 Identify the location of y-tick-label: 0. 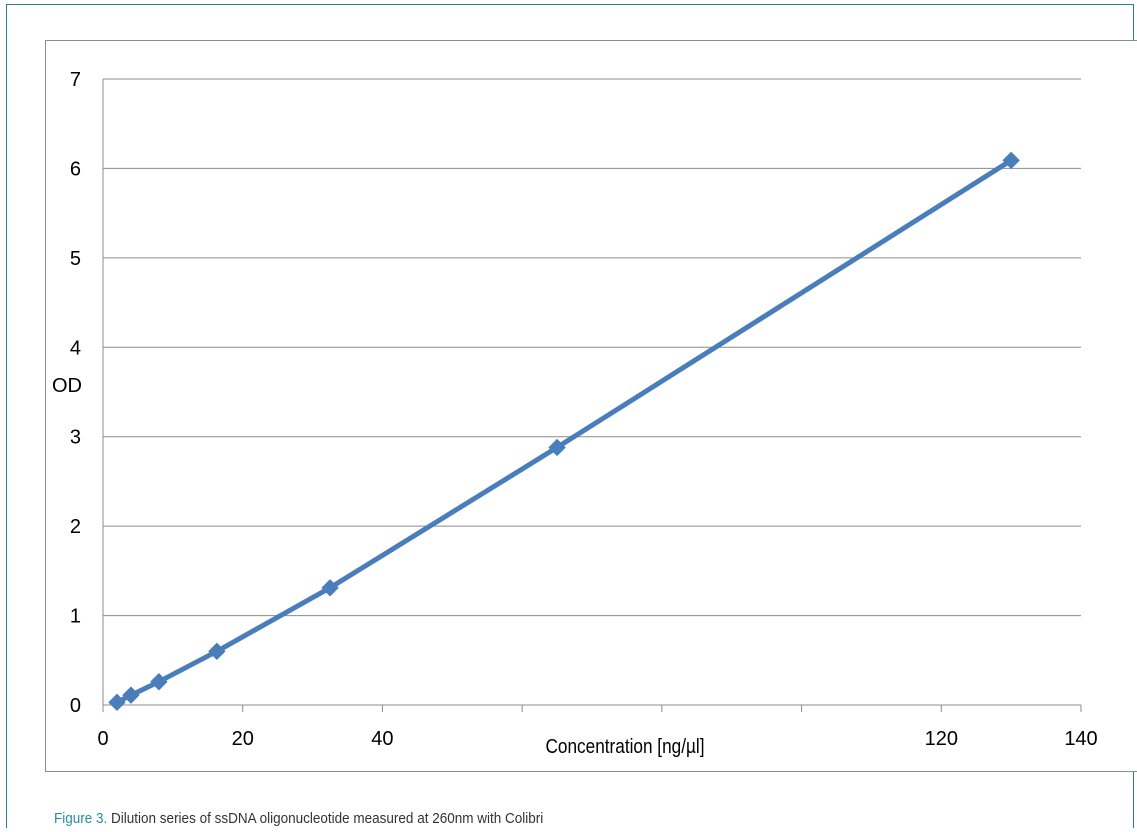
(75, 706).